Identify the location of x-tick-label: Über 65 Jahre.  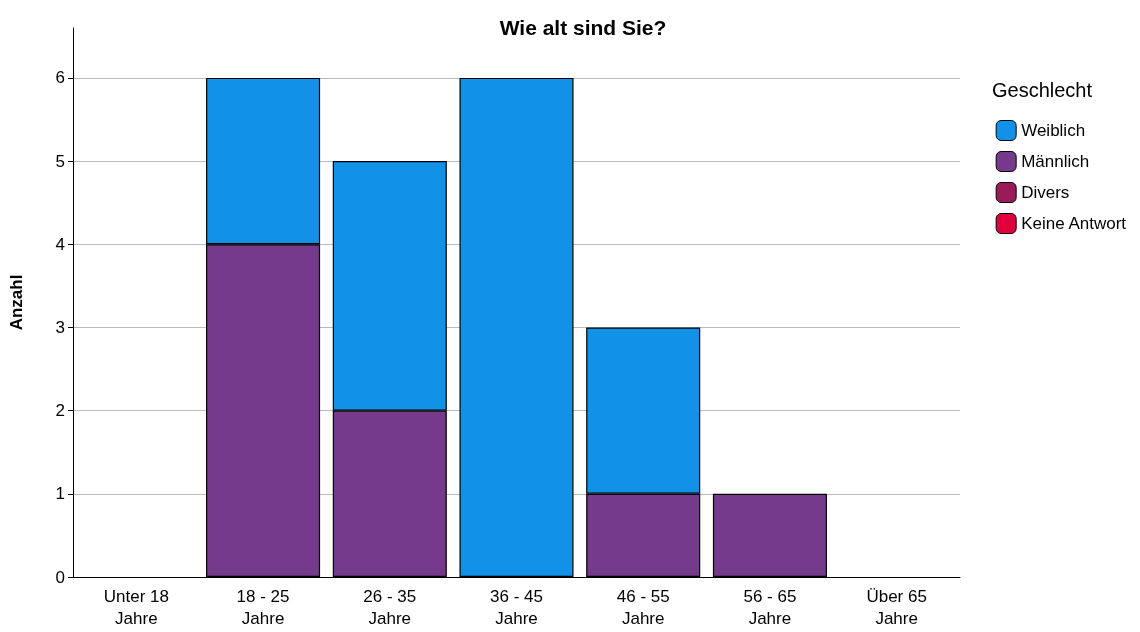
(896, 607).